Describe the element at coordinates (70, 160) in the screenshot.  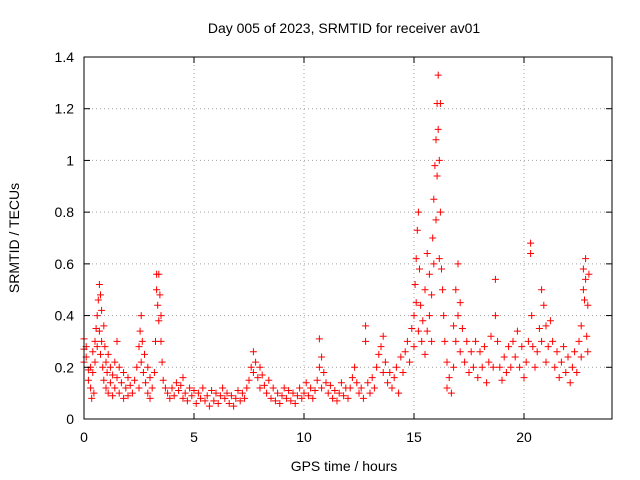
I see `y-tick-label: 1` at that location.